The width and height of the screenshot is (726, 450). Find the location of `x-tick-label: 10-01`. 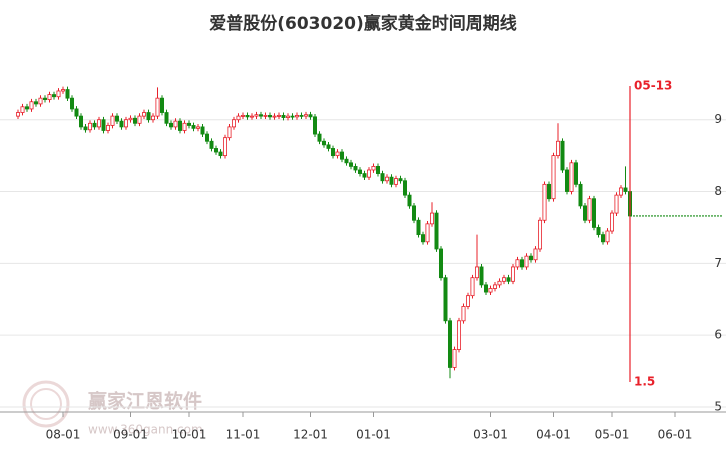

x-tick-label: 10-01 is located at coordinates (189, 435).